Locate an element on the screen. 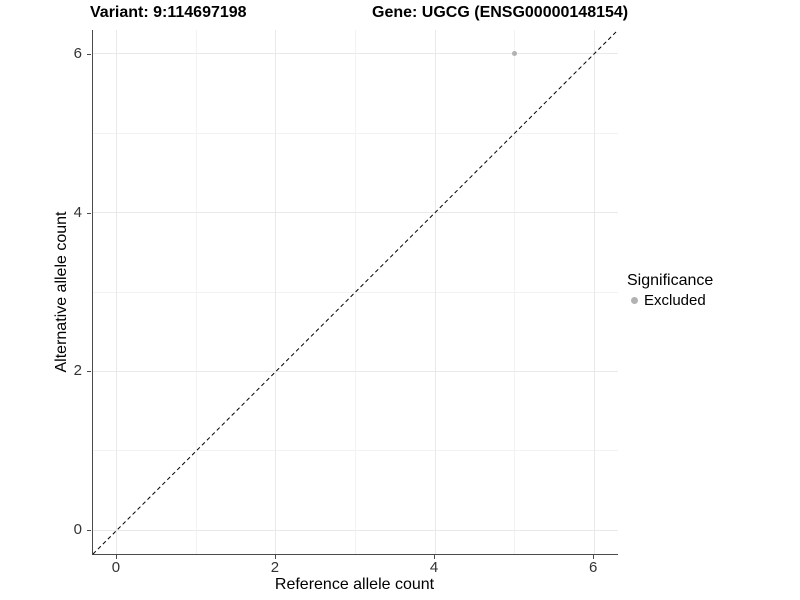  legend-entry: Excluded is located at coordinates (670, 300).